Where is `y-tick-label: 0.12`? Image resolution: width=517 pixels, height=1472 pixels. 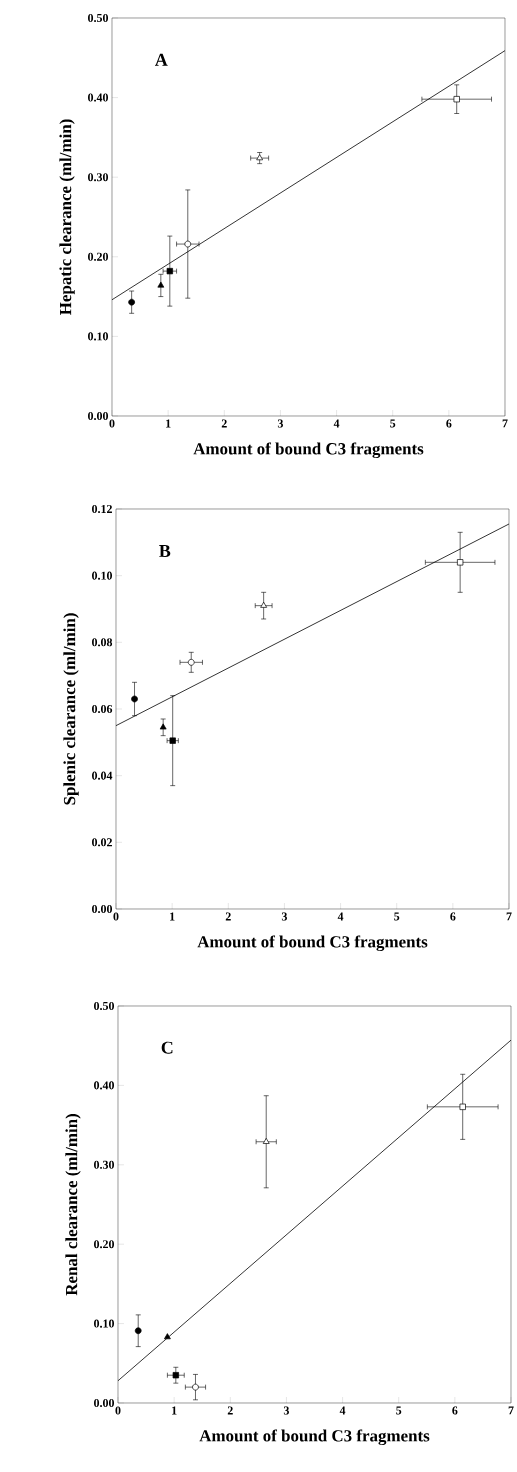 y-tick-label: 0.12 is located at coordinates (101, 509).